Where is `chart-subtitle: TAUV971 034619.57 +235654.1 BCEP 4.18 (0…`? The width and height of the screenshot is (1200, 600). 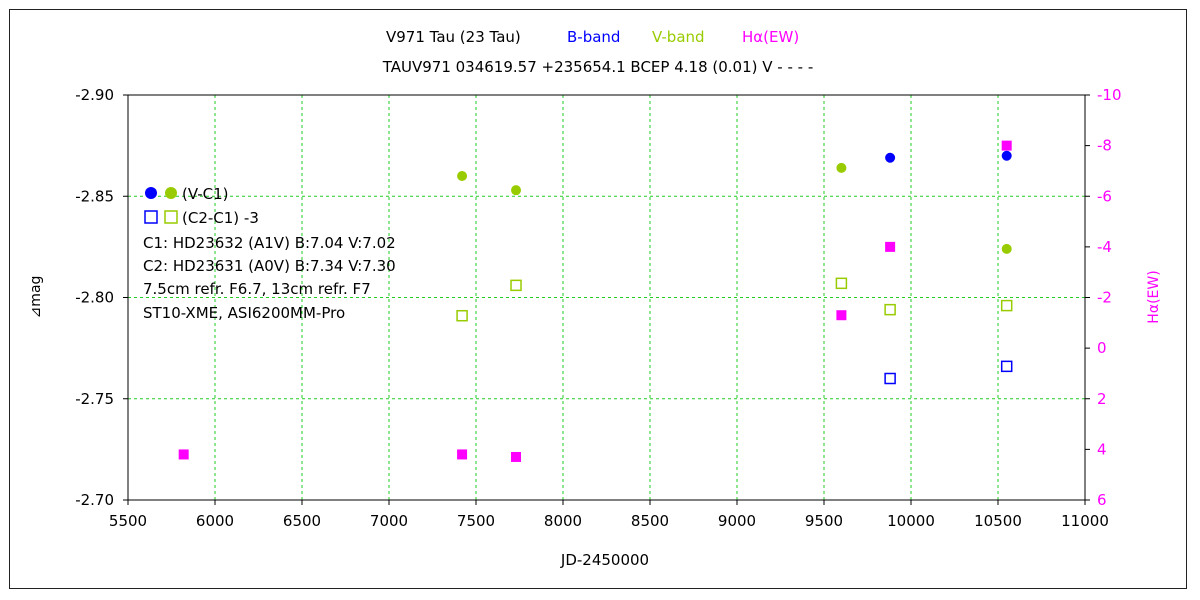
chart-subtitle: TAUV971 034619.57 +235654.1 BCEP 4.18 (0… is located at coordinates (598, 67).